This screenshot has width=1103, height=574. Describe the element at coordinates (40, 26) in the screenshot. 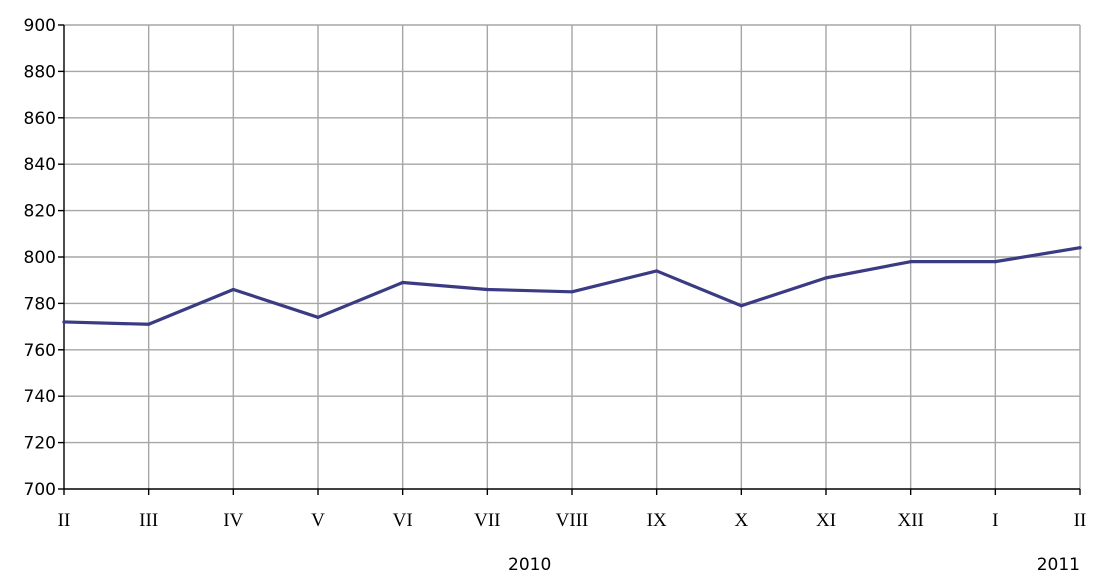

I see `y-tick-label: 900` at that location.